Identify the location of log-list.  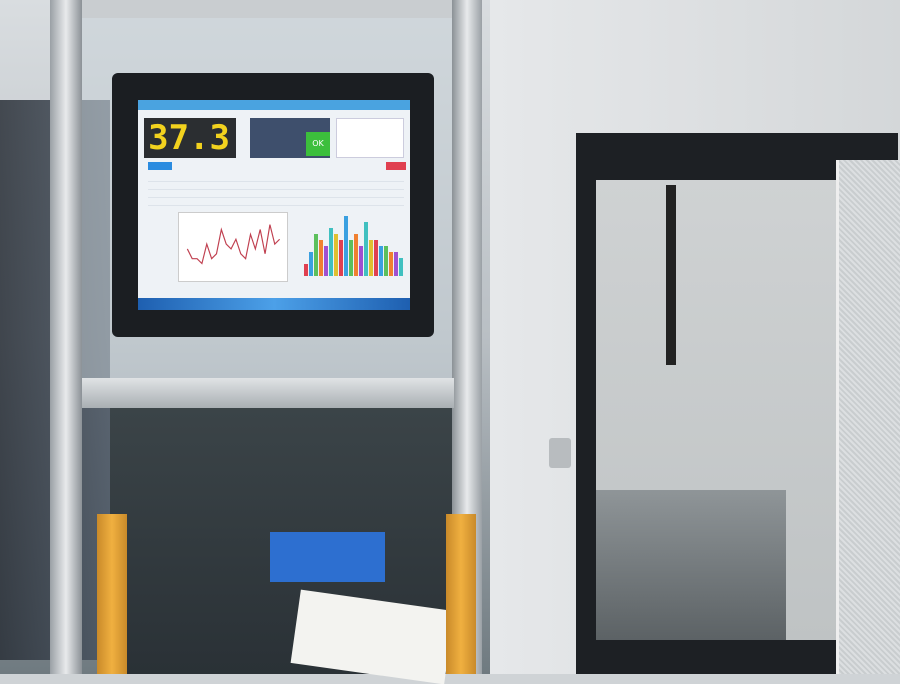
(370, 138).